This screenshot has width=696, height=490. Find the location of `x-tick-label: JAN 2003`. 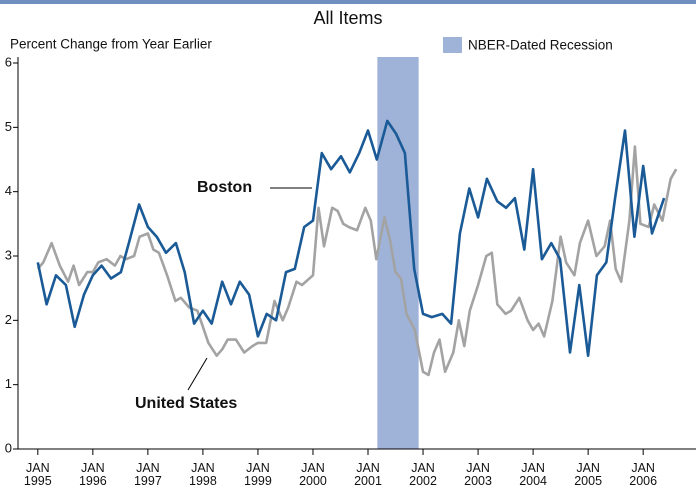

x-tick-label: JAN 2003 is located at coordinates (478, 474).